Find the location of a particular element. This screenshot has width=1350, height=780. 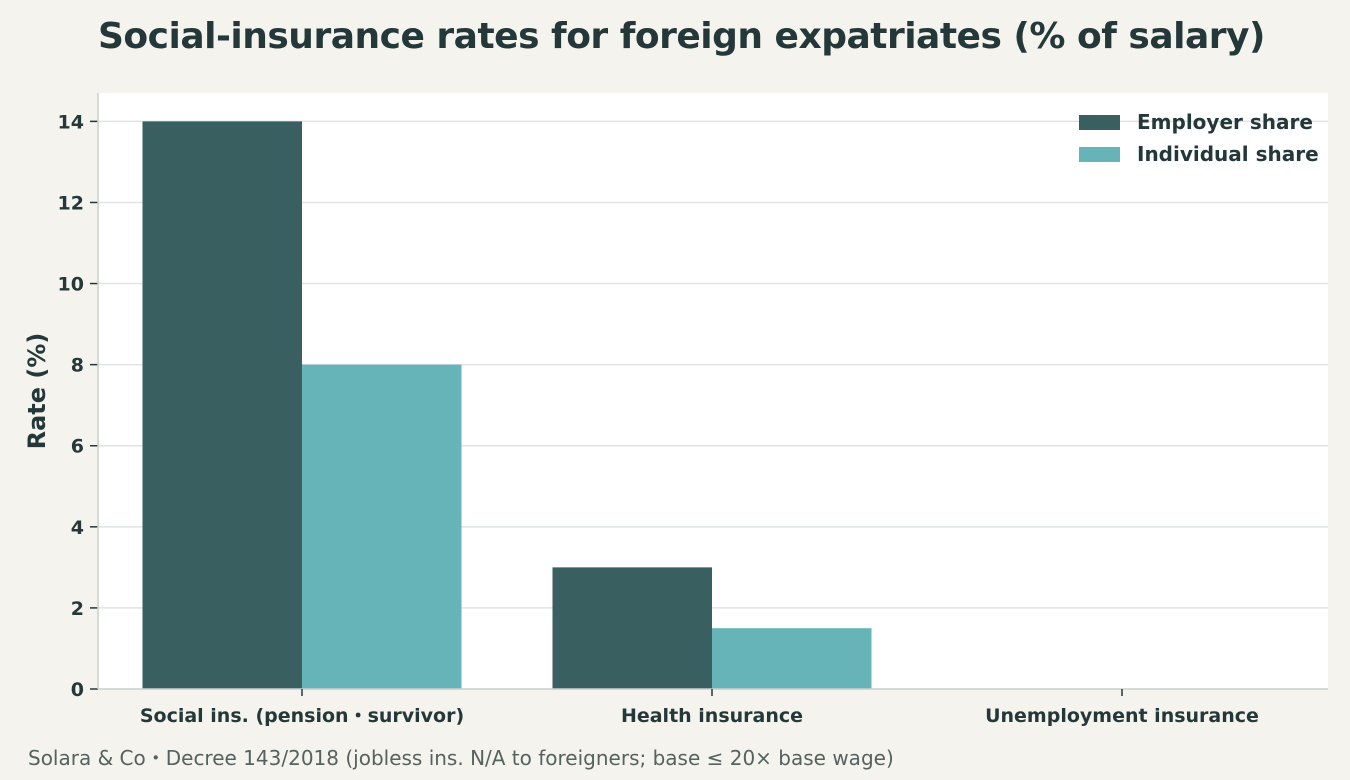

x-tick-label: Social ins. (pension・survivor) is located at coordinates (302, 716).